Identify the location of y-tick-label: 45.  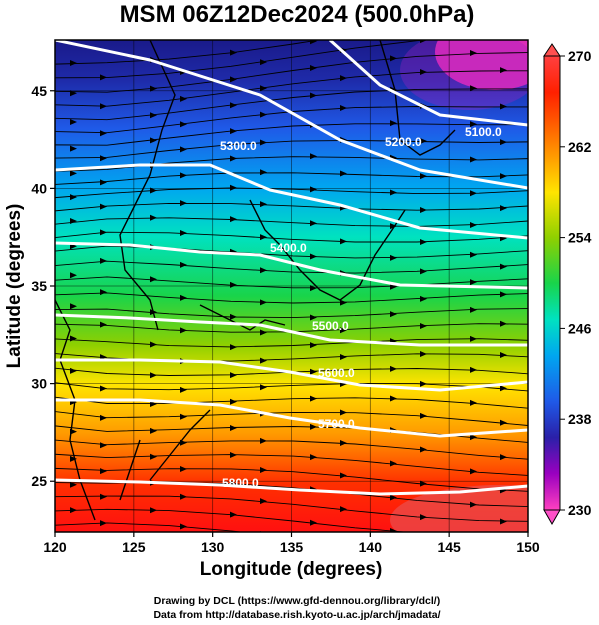
(39, 91).